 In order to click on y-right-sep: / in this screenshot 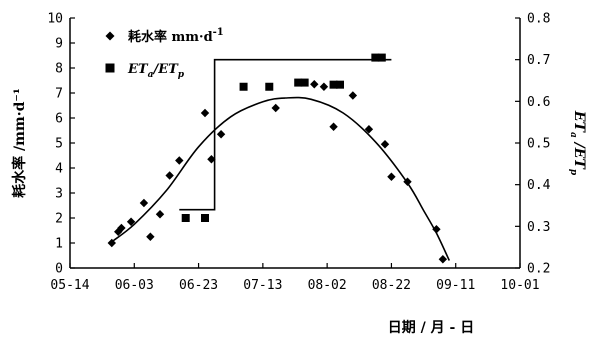, I will do `click(579, 144)`.